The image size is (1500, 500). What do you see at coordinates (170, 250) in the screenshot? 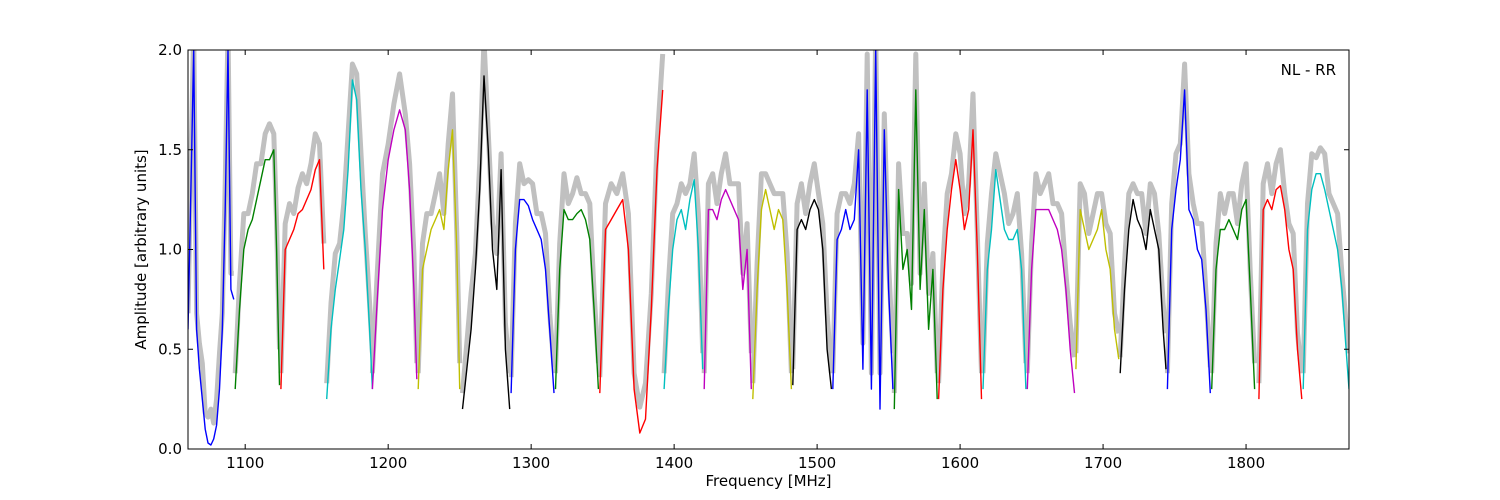
I see `y-tick-label-2: 1.0` at bounding box center [170, 250].